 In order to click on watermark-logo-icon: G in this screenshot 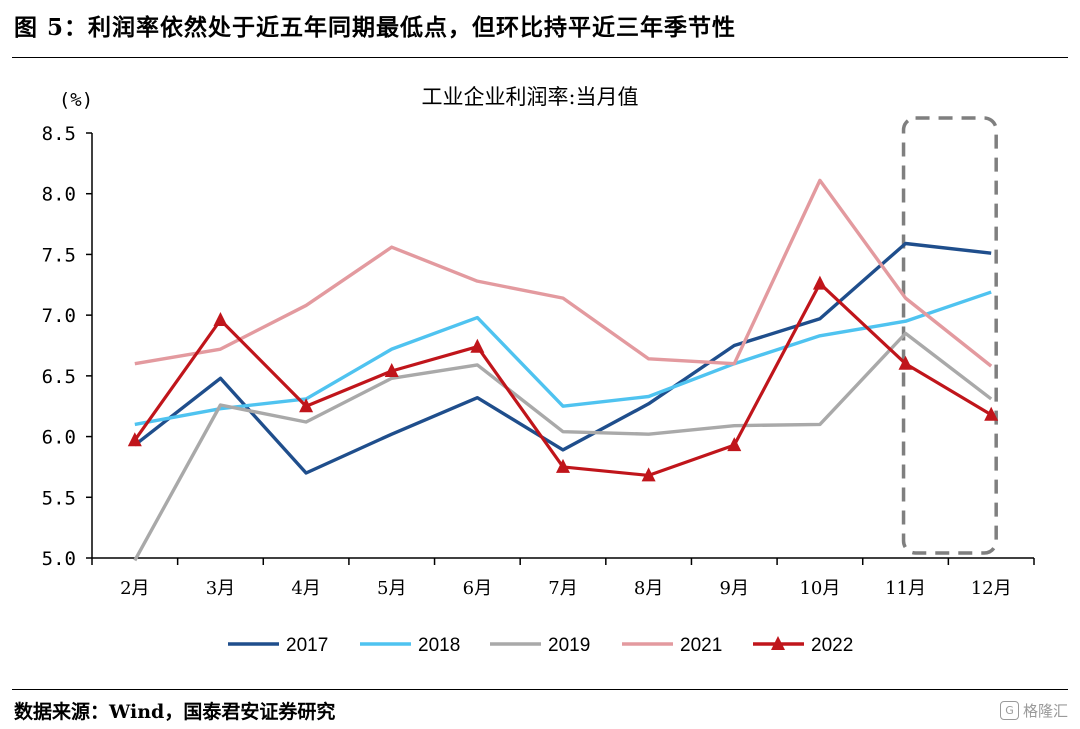, I will do `click(1009, 710)`.